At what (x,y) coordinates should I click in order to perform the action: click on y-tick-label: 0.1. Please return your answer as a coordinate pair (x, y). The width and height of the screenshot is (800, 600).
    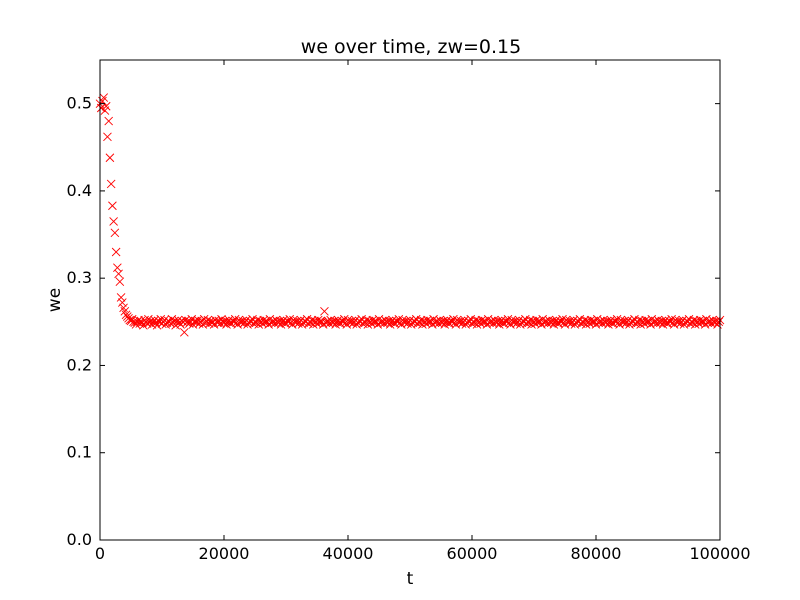
    Looking at the image, I should click on (79, 452).